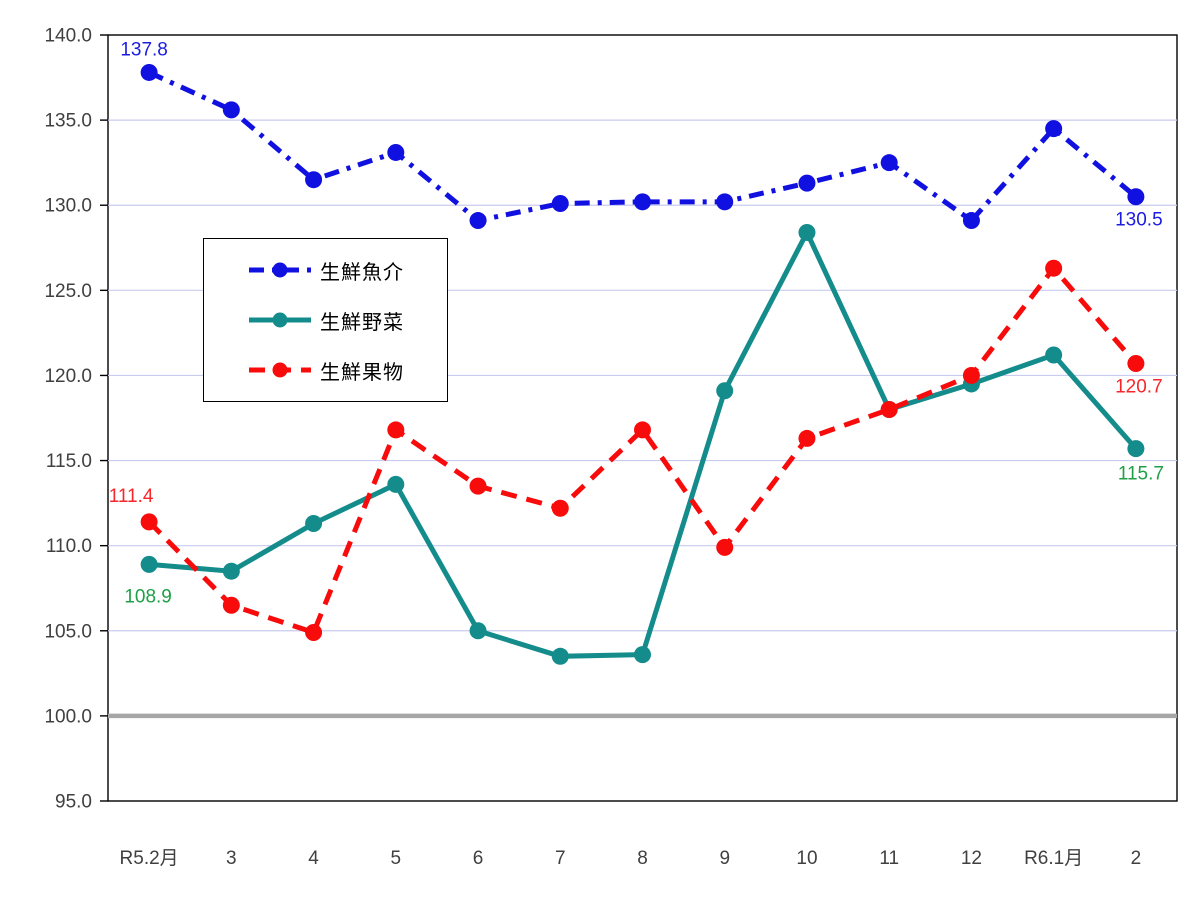 The width and height of the screenshot is (1190, 903). Describe the element at coordinates (362, 372) in the screenshot. I see `legend-label-fruits: 生鮮果物` at that location.